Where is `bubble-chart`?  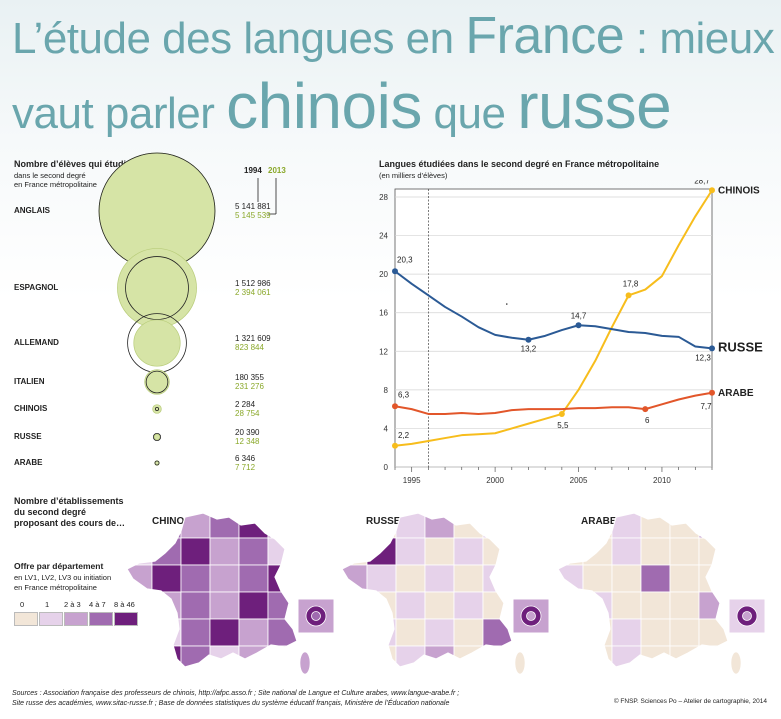
bubble-chart is located at coordinates (187, 309).